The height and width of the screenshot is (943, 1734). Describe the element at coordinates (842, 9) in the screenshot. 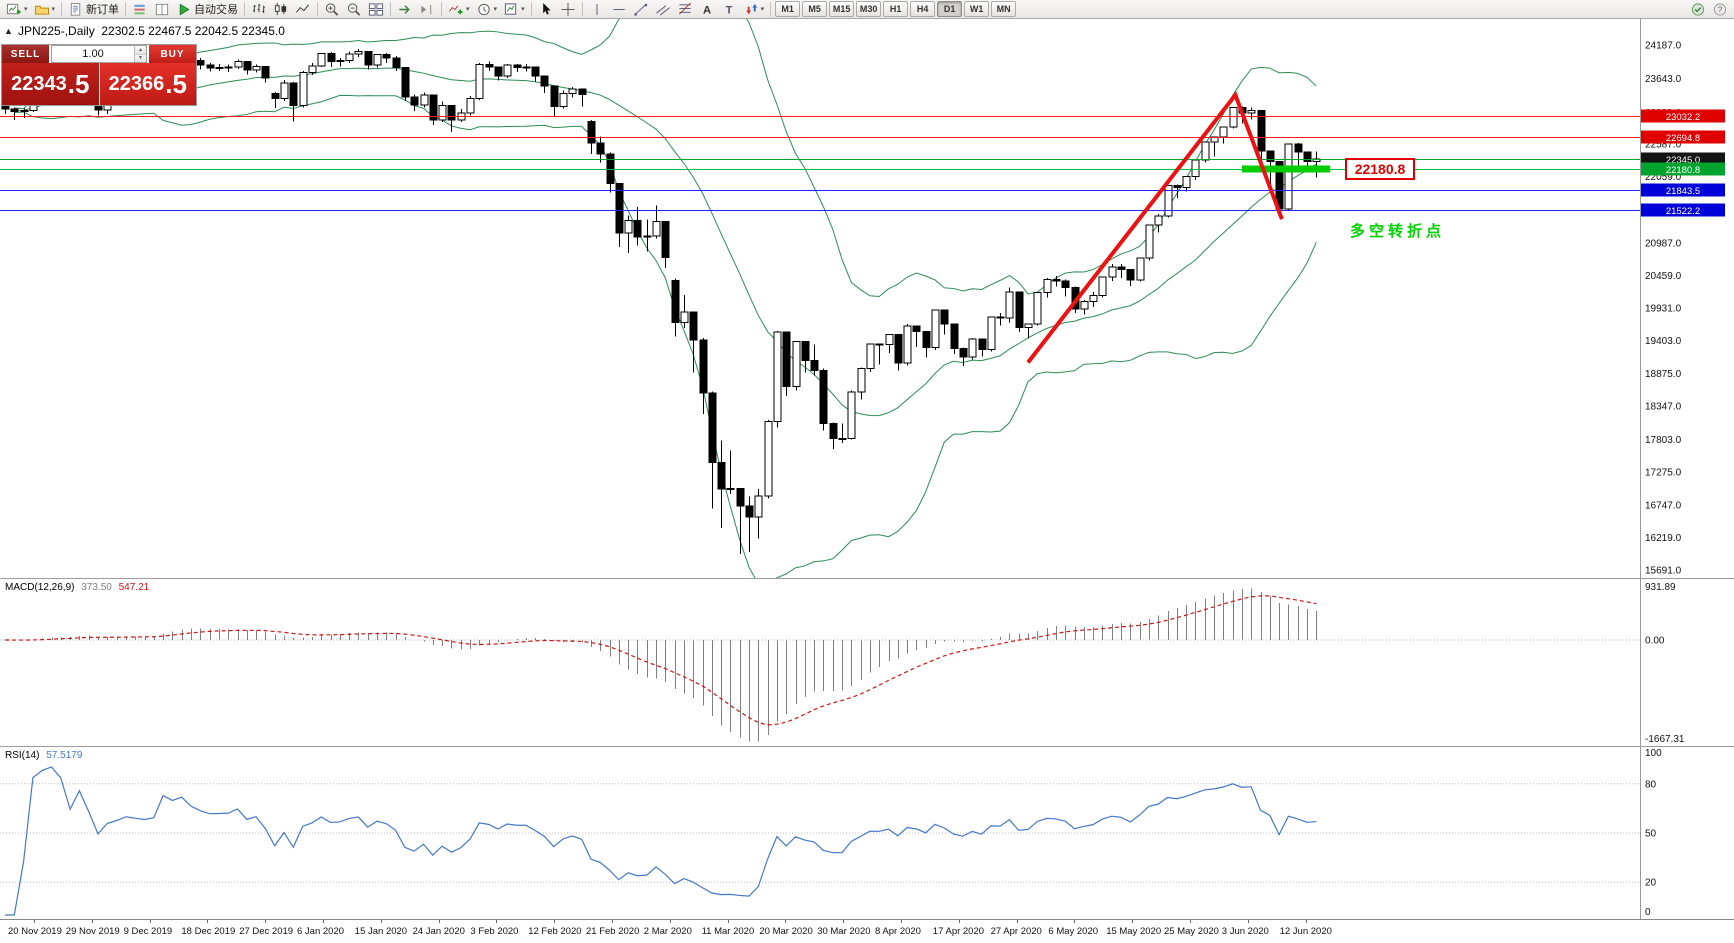

I see `timeframe-button-m15: M15` at that location.